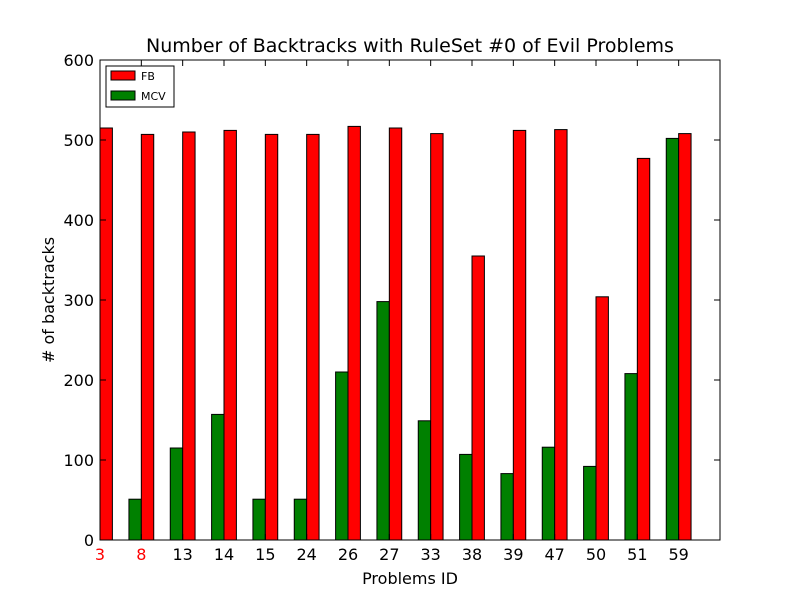 The height and width of the screenshot is (600, 800). Describe the element at coordinates (182, 554) in the screenshot. I see `x-tick-label-13: 13` at that location.